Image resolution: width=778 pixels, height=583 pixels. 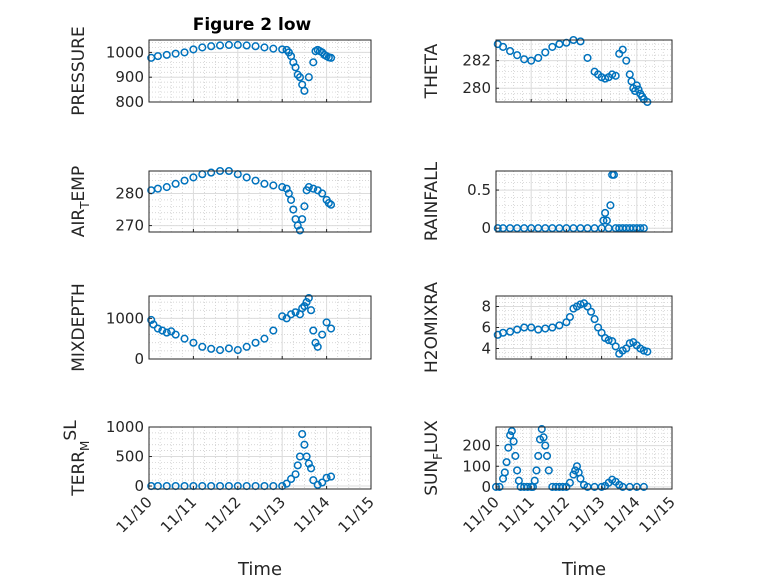 What do you see at coordinates (432, 436) in the screenshot?
I see `y-axis-label-part: LUX` at bounding box center [432, 436].